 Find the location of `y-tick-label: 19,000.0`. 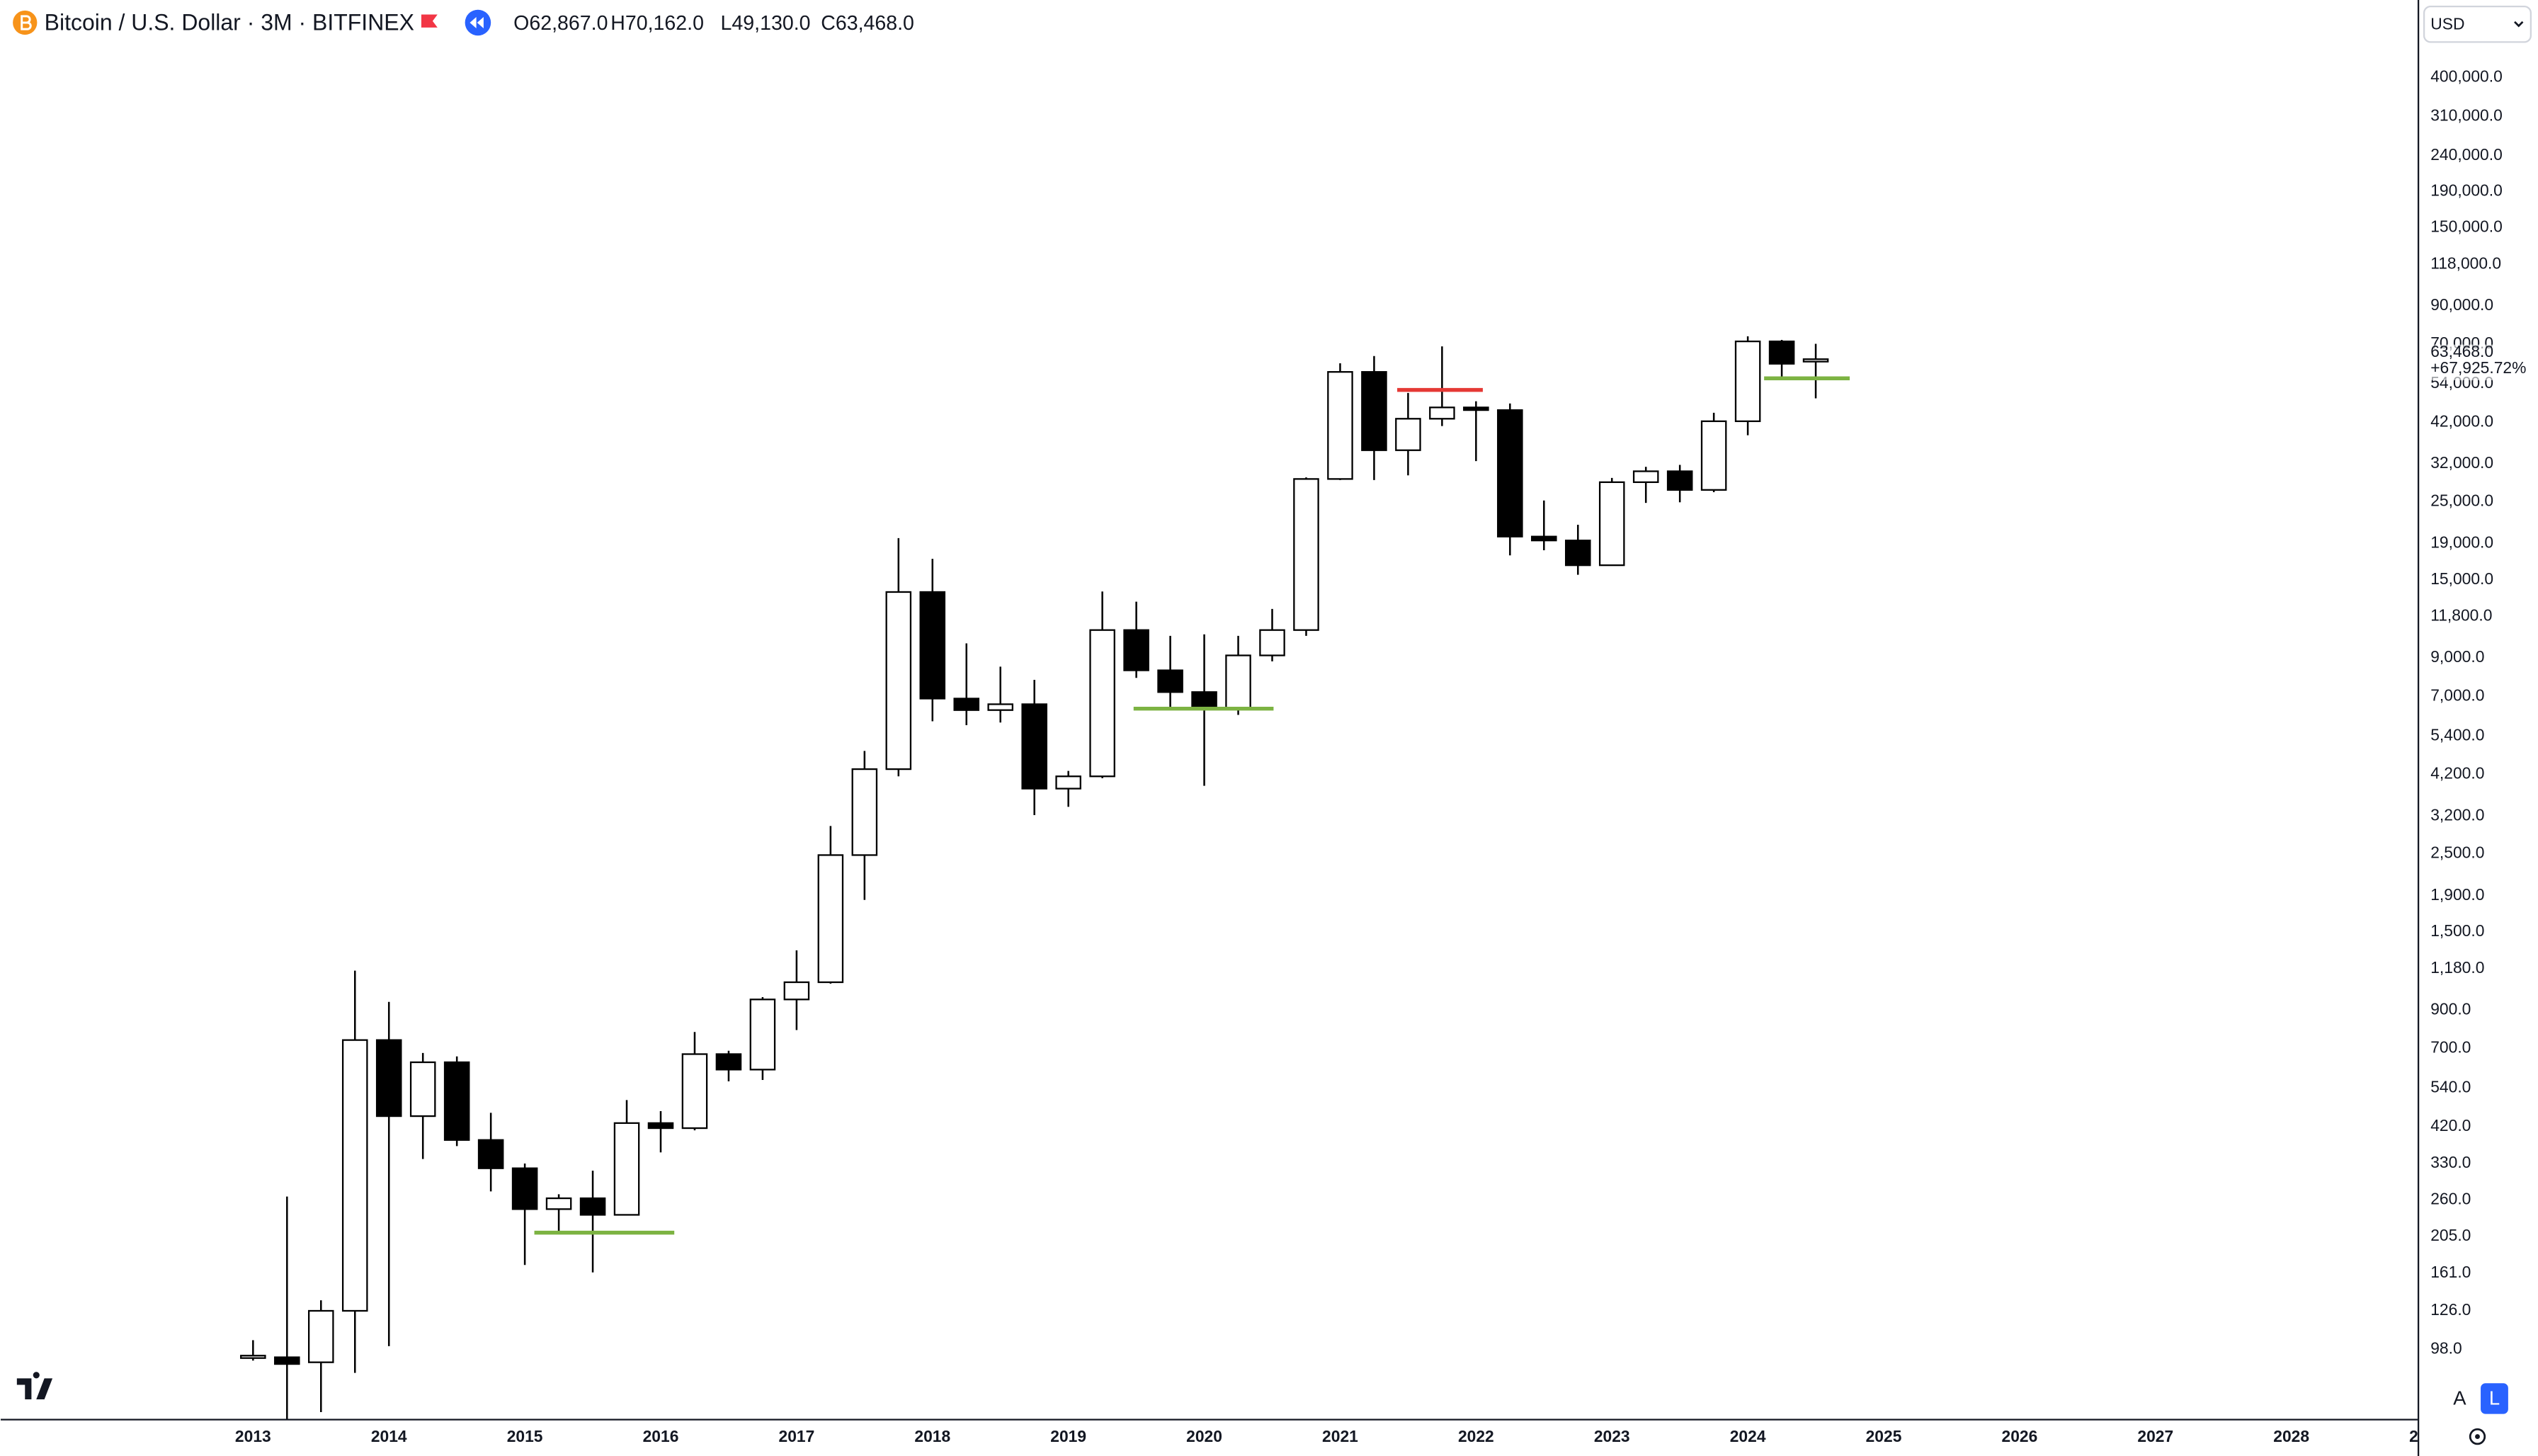

y-tick-label: 19,000.0 is located at coordinates (2461, 543).